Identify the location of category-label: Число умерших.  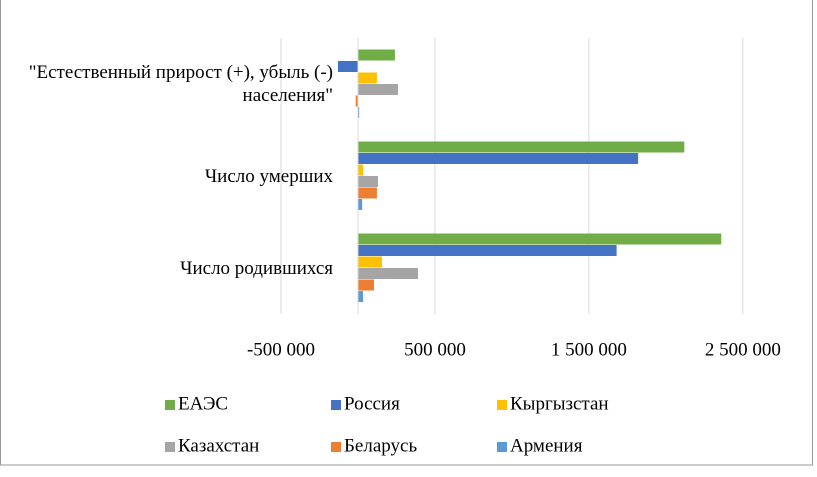
(268, 176).